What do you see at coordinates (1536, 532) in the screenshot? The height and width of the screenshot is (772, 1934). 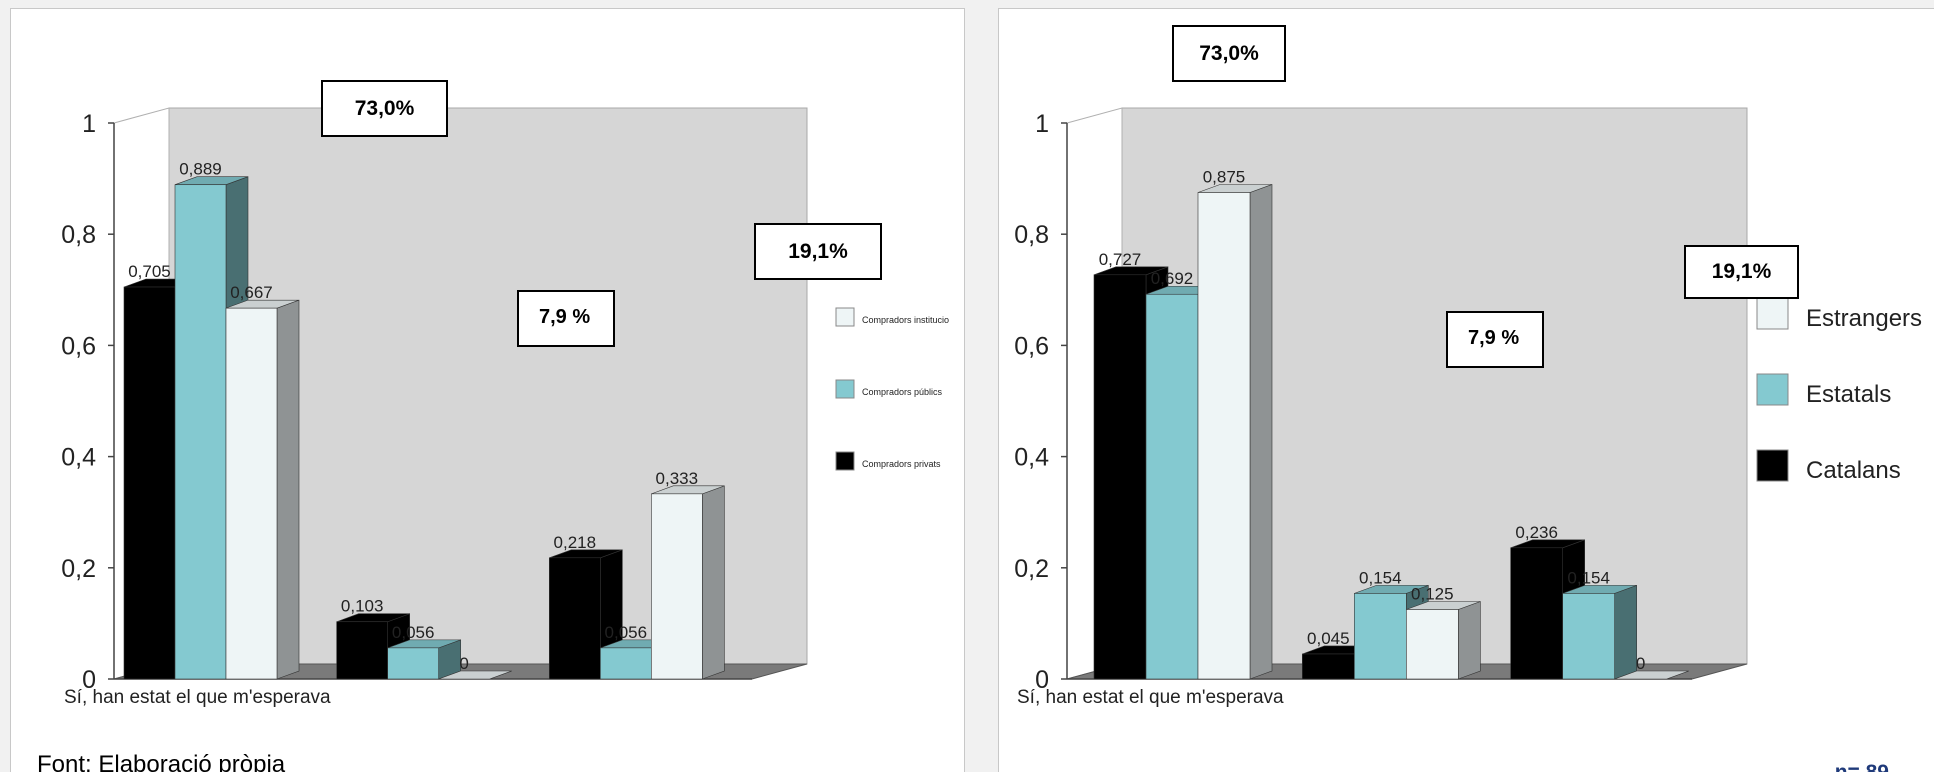 I see `data-label: 0,236` at bounding box center [1536, 532].